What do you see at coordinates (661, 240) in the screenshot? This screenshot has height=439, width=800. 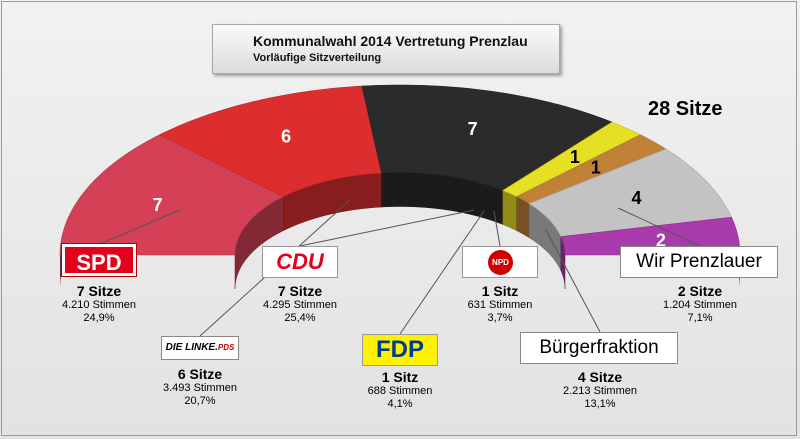 I see `seat-count-wir-prenzlauer: 2` at bounding box center [661, 240].